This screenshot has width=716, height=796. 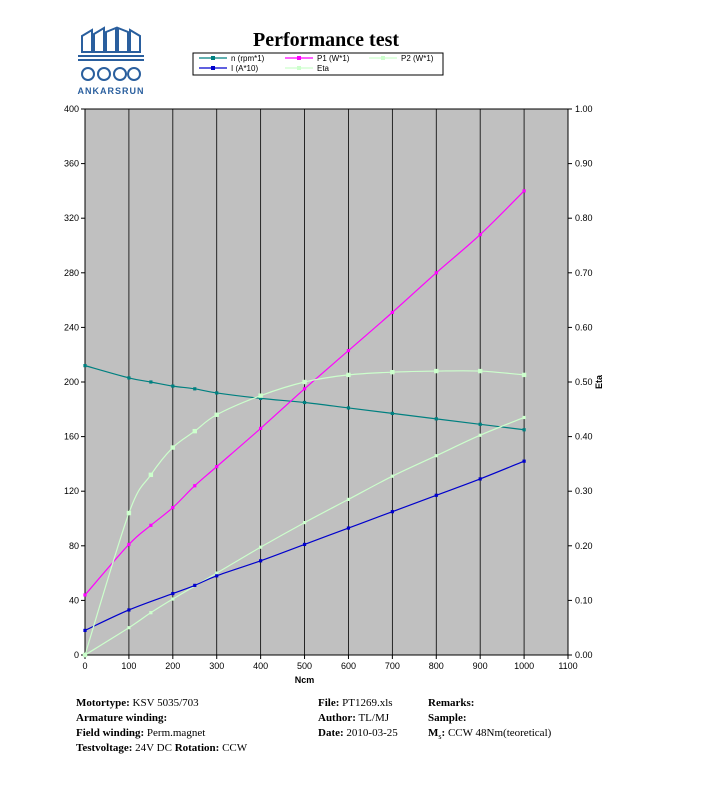 What do you see at coordinates (524, 666) in the screenshot?
I see `x-tick-label: 1000` at bounding box center [524, 666].